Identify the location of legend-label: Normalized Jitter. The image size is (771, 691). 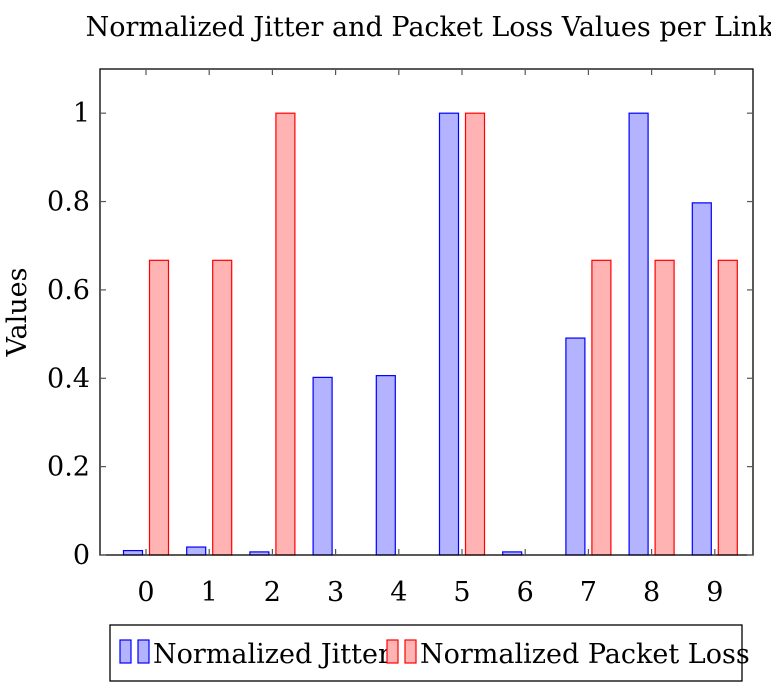
(272, 654).